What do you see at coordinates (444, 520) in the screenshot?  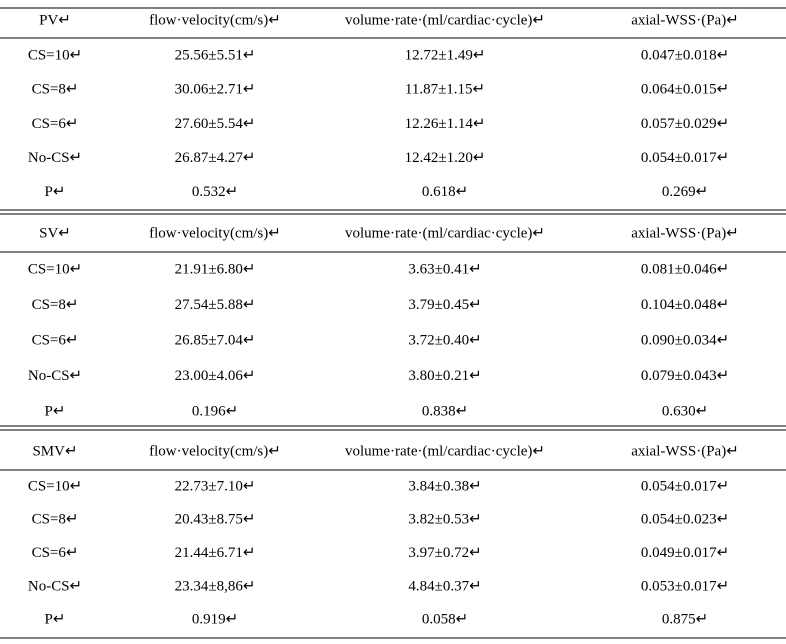 I see `cell: 3.82±0.53↵` at bounding box center [444, 520].